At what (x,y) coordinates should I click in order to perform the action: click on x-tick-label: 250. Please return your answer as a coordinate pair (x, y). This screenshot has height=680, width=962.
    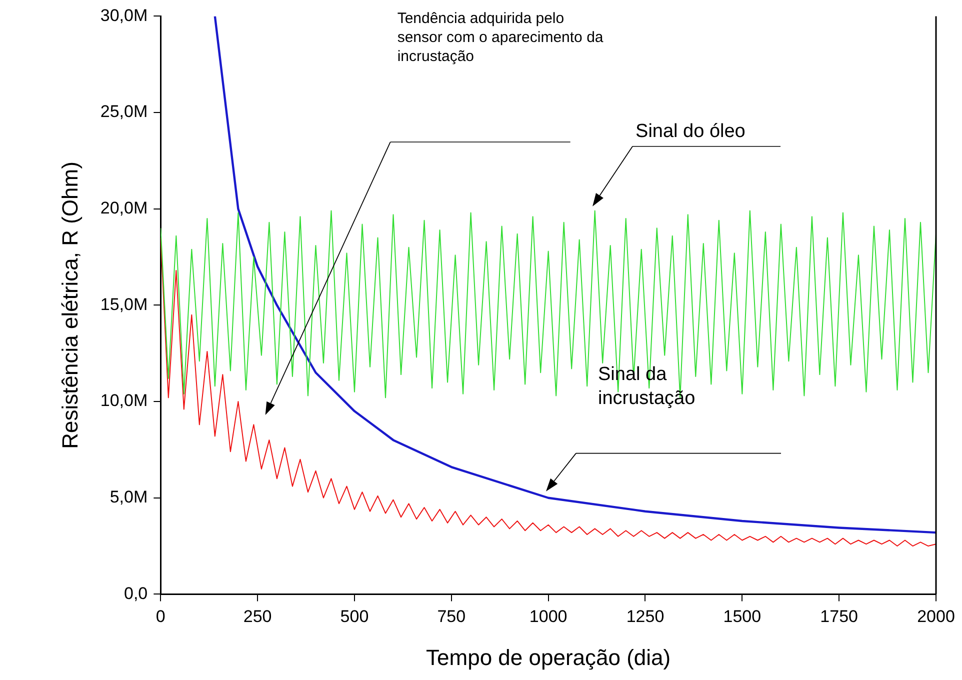
    Looking at the image, I should click on (257, 616).